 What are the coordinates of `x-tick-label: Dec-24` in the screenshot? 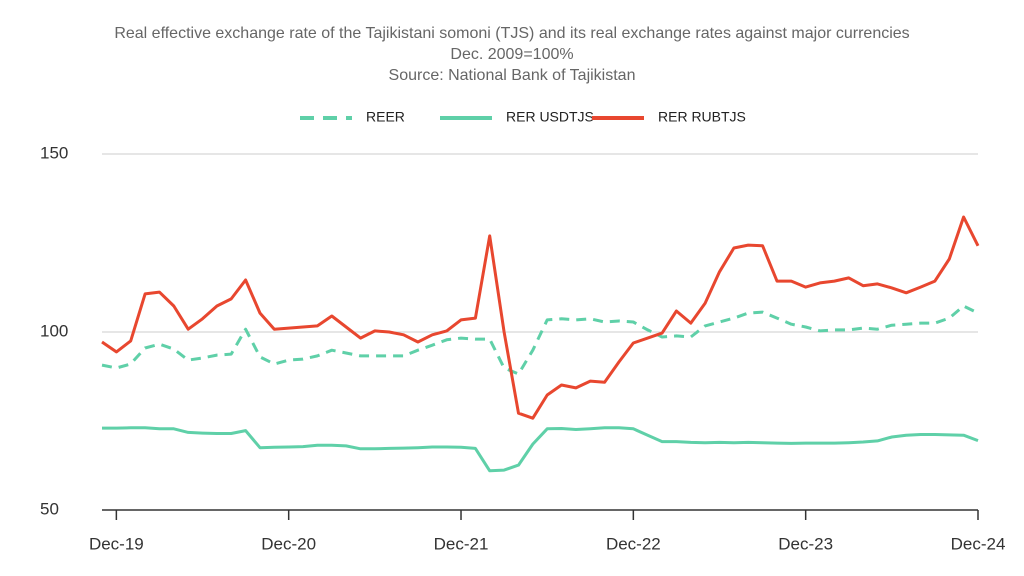 It's located at (978, 543).